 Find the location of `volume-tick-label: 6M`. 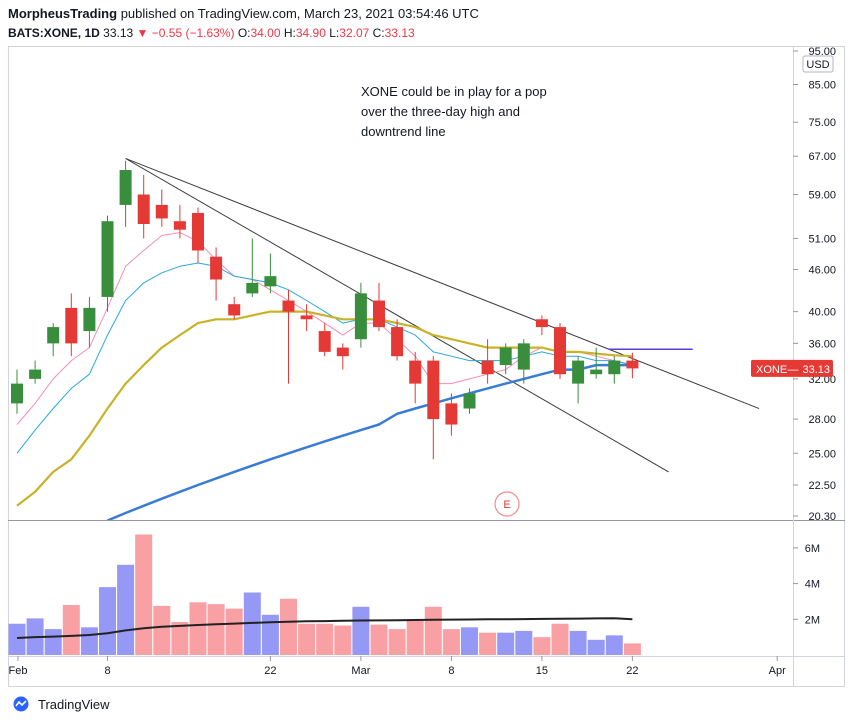

volume-tick-label: 6M is located at coordinates (812, 549).